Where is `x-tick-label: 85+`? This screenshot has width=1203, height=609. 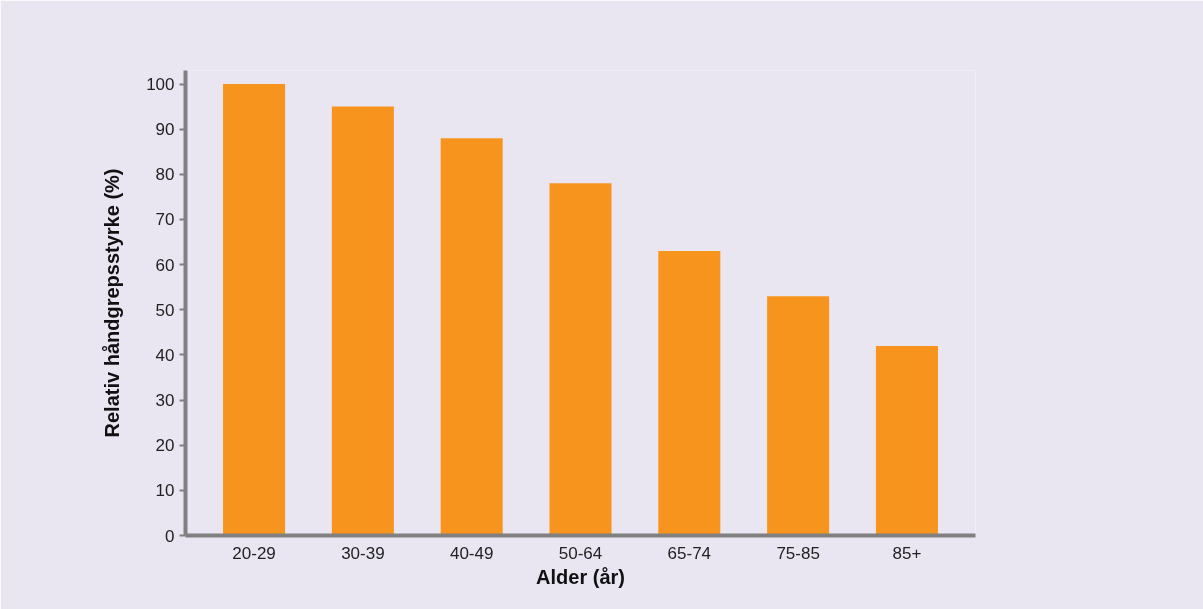
x-tick-label: 85+ is located at coordinates (907, 553).